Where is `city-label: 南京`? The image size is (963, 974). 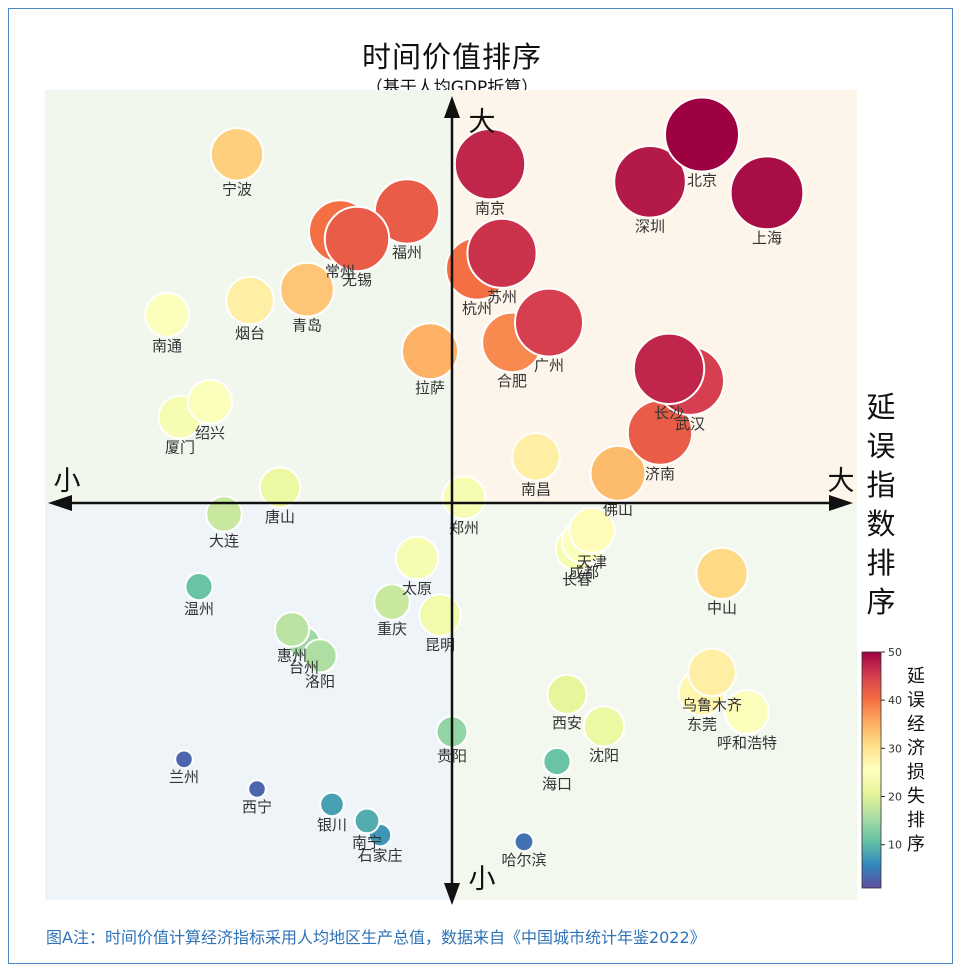 city-label: 南京 is located at coordinates (490, 208).